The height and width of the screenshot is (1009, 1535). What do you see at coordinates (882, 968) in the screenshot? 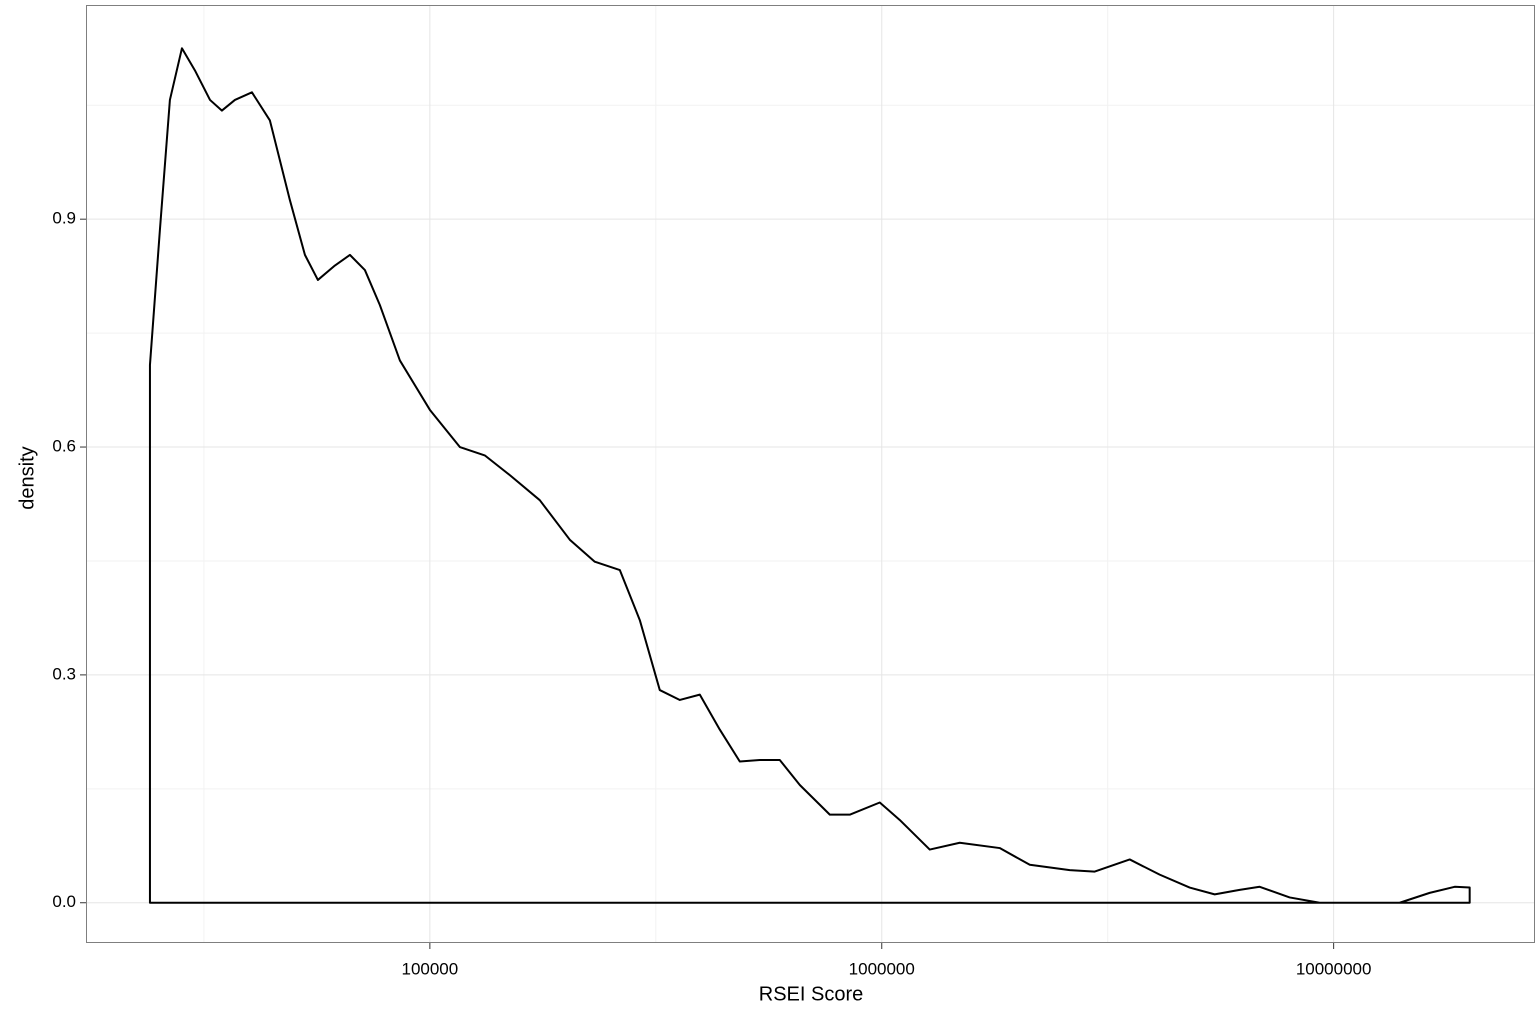
I see `x-tick-label: 1000000` at bounding box center [882, 968].